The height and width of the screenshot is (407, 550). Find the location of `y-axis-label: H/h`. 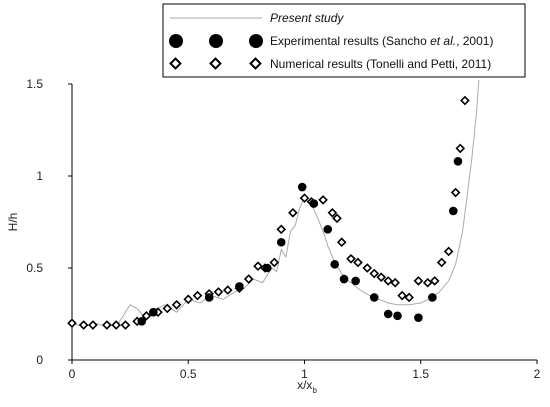

y-axis-label: H/h is located at coordinates (13, 222).